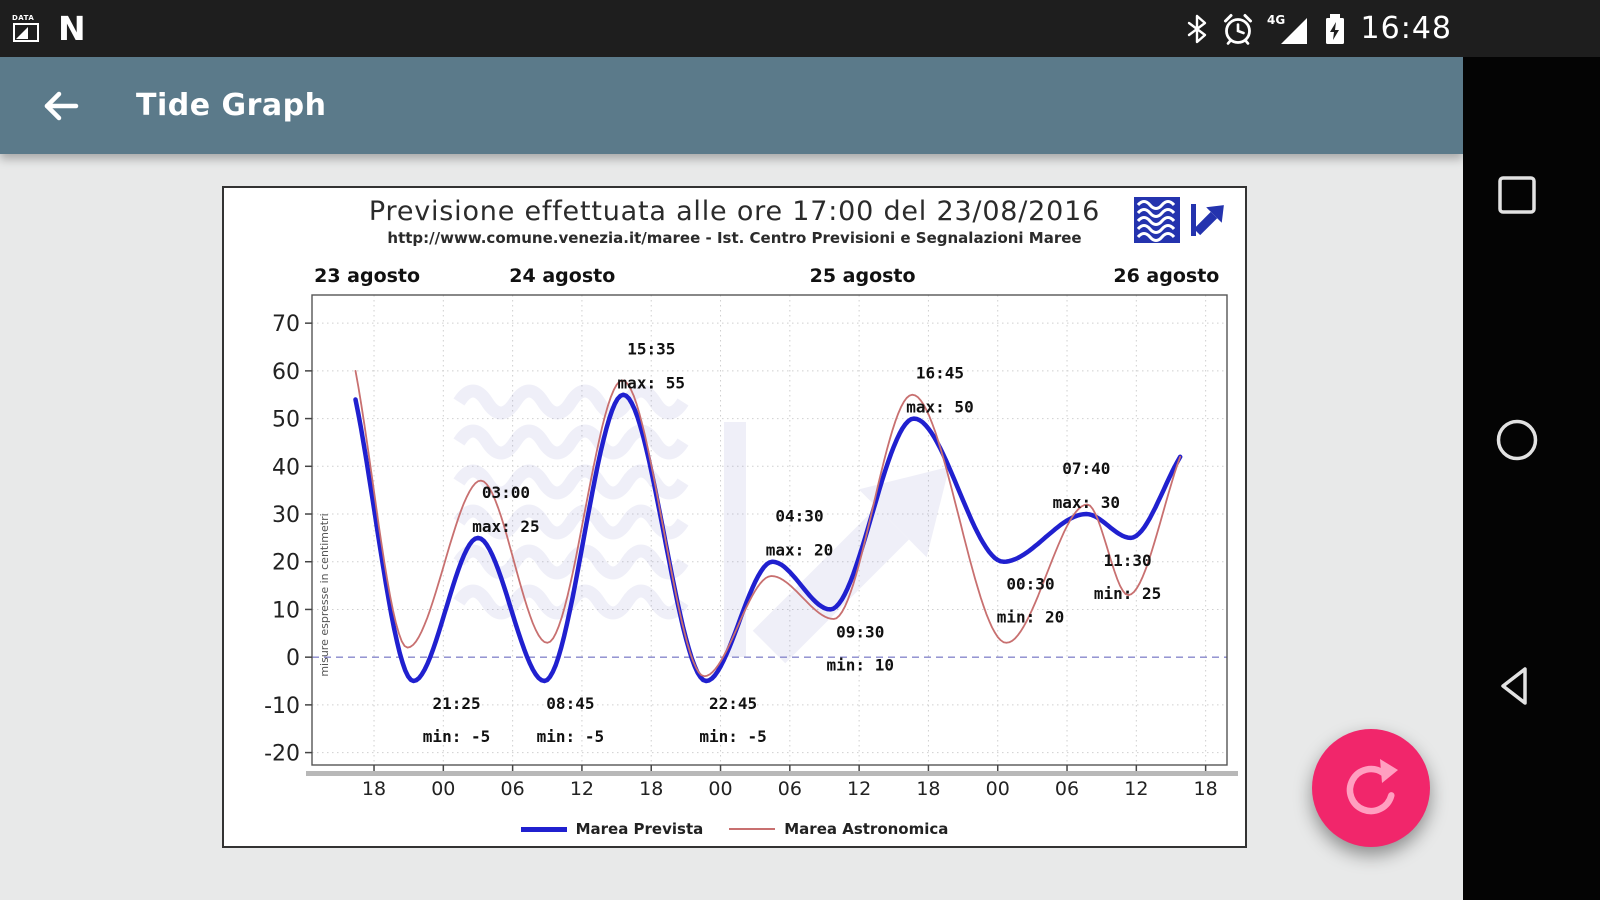  I want to click on svg-text: min: 20, so click(1030, 617).